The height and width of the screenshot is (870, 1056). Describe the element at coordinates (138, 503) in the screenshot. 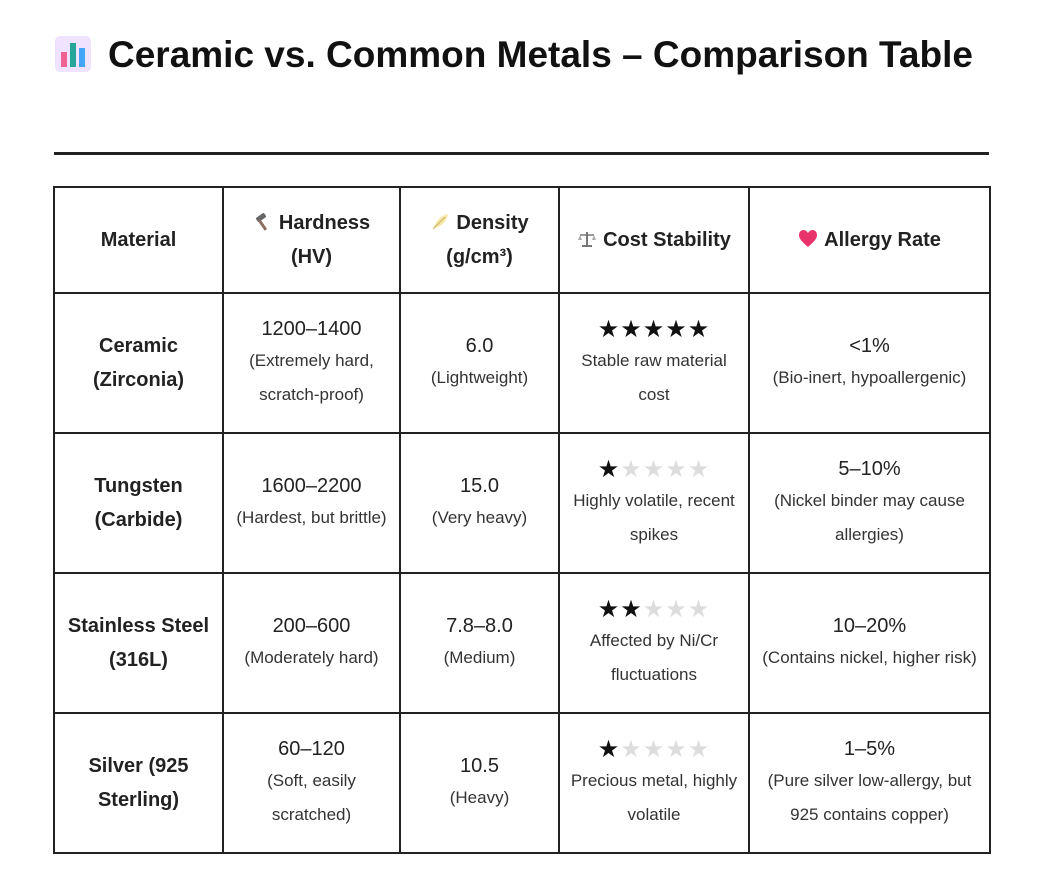

I see `material-cell: Tungsten (Carbide)` at that location.